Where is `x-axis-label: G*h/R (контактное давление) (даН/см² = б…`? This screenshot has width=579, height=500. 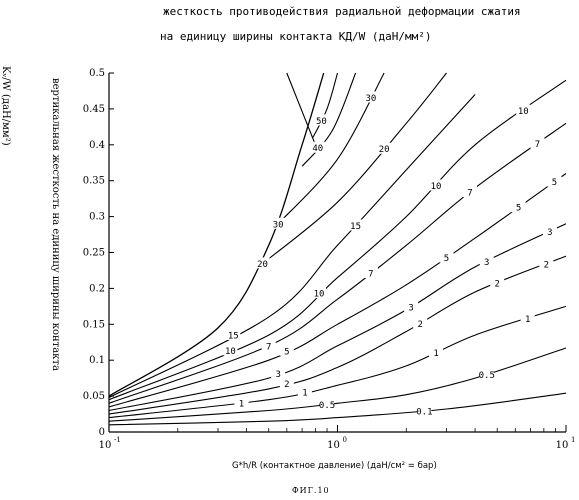
x-axis-label: G*h/R (контактное давление) (даН/см² = б… is located at coordinates (334, 466).